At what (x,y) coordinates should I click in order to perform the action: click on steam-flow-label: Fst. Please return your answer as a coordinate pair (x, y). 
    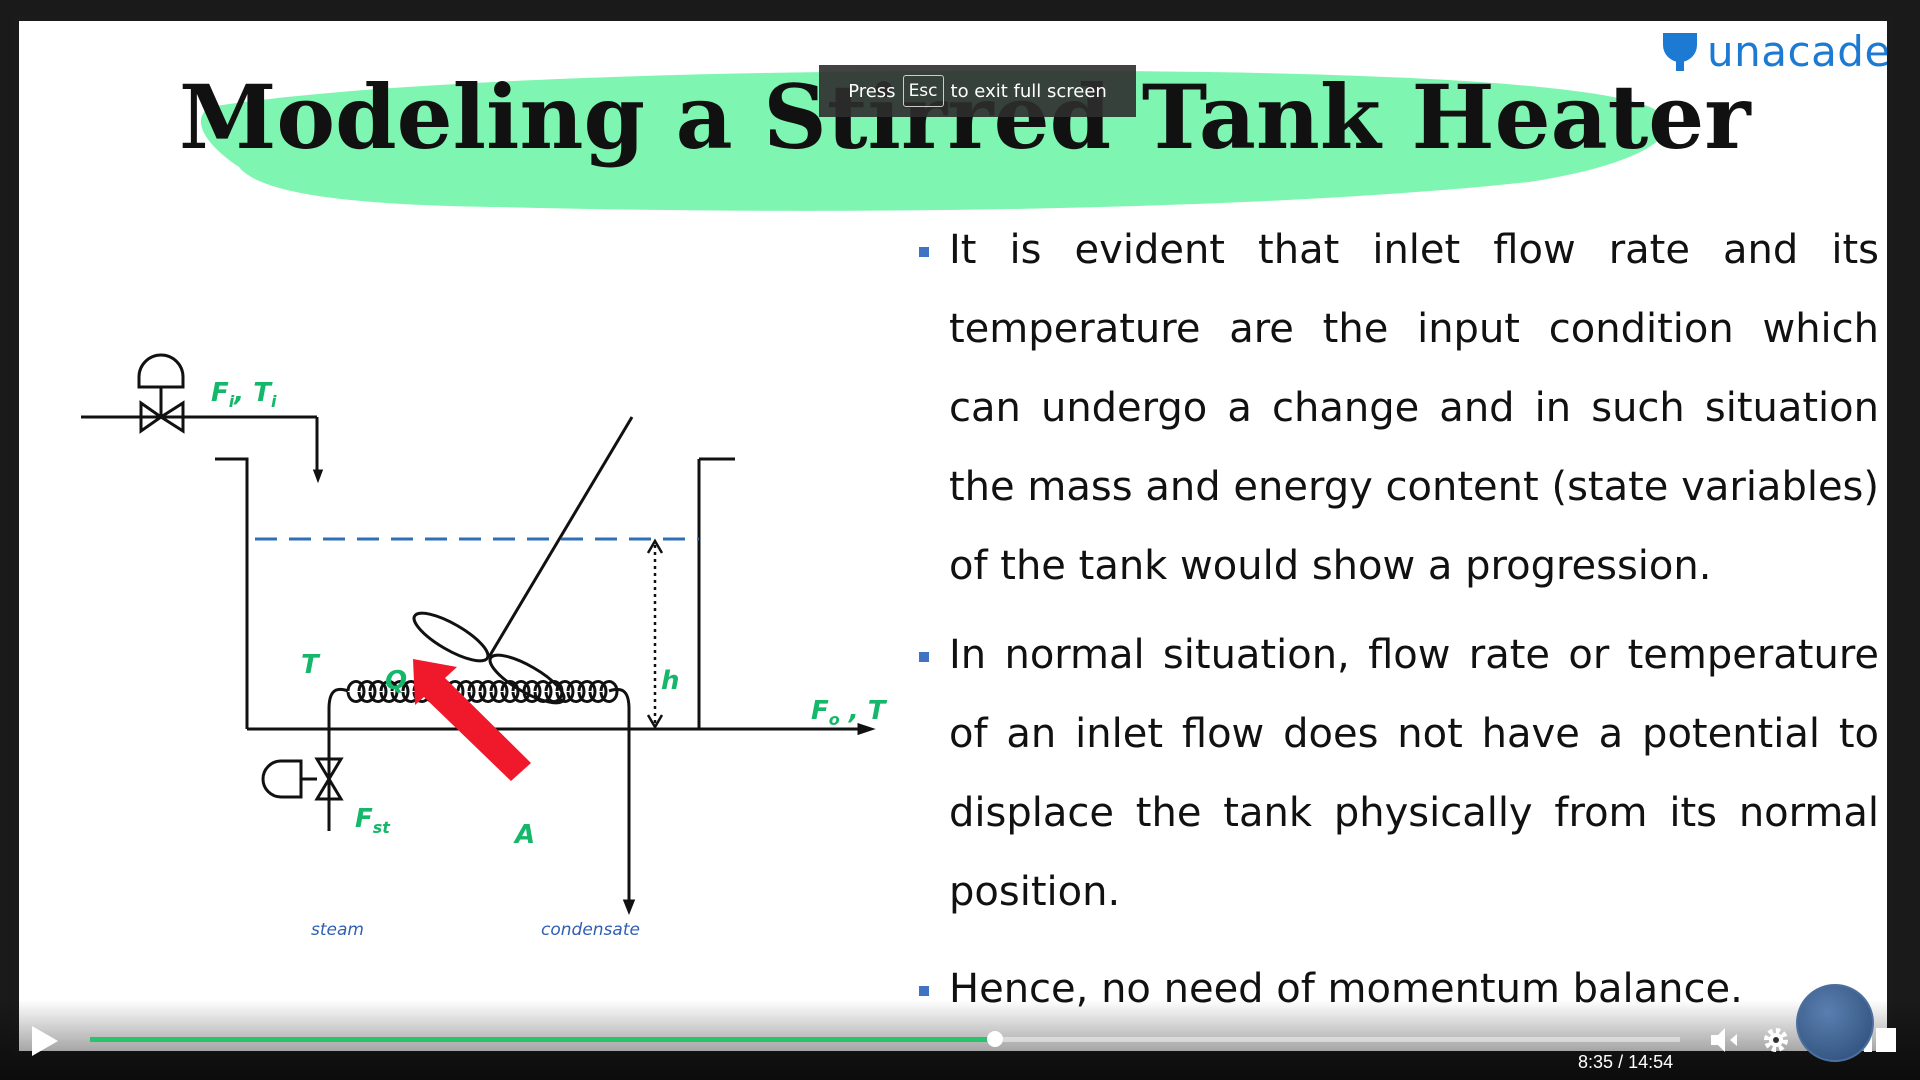
    Looking at the image, I should click on (373, 820).